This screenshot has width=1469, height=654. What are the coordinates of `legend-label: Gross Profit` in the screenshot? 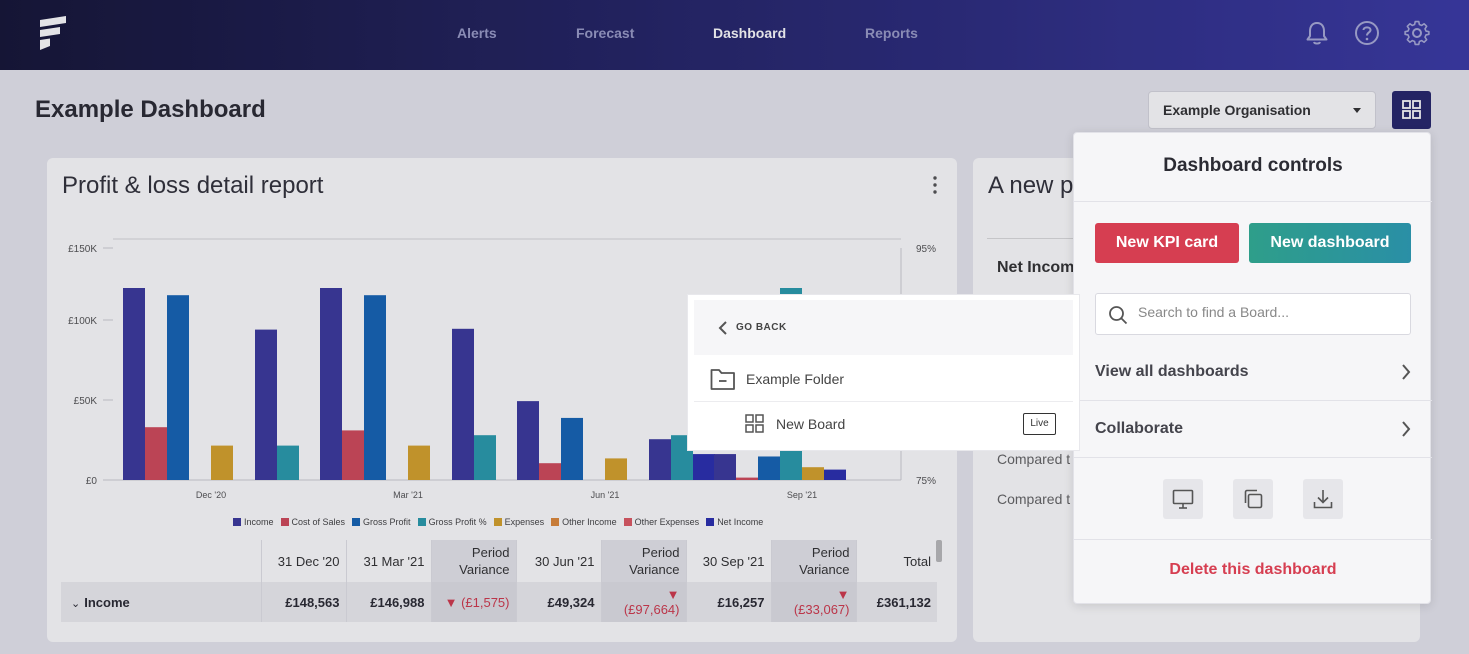 It's located at (387, 522).